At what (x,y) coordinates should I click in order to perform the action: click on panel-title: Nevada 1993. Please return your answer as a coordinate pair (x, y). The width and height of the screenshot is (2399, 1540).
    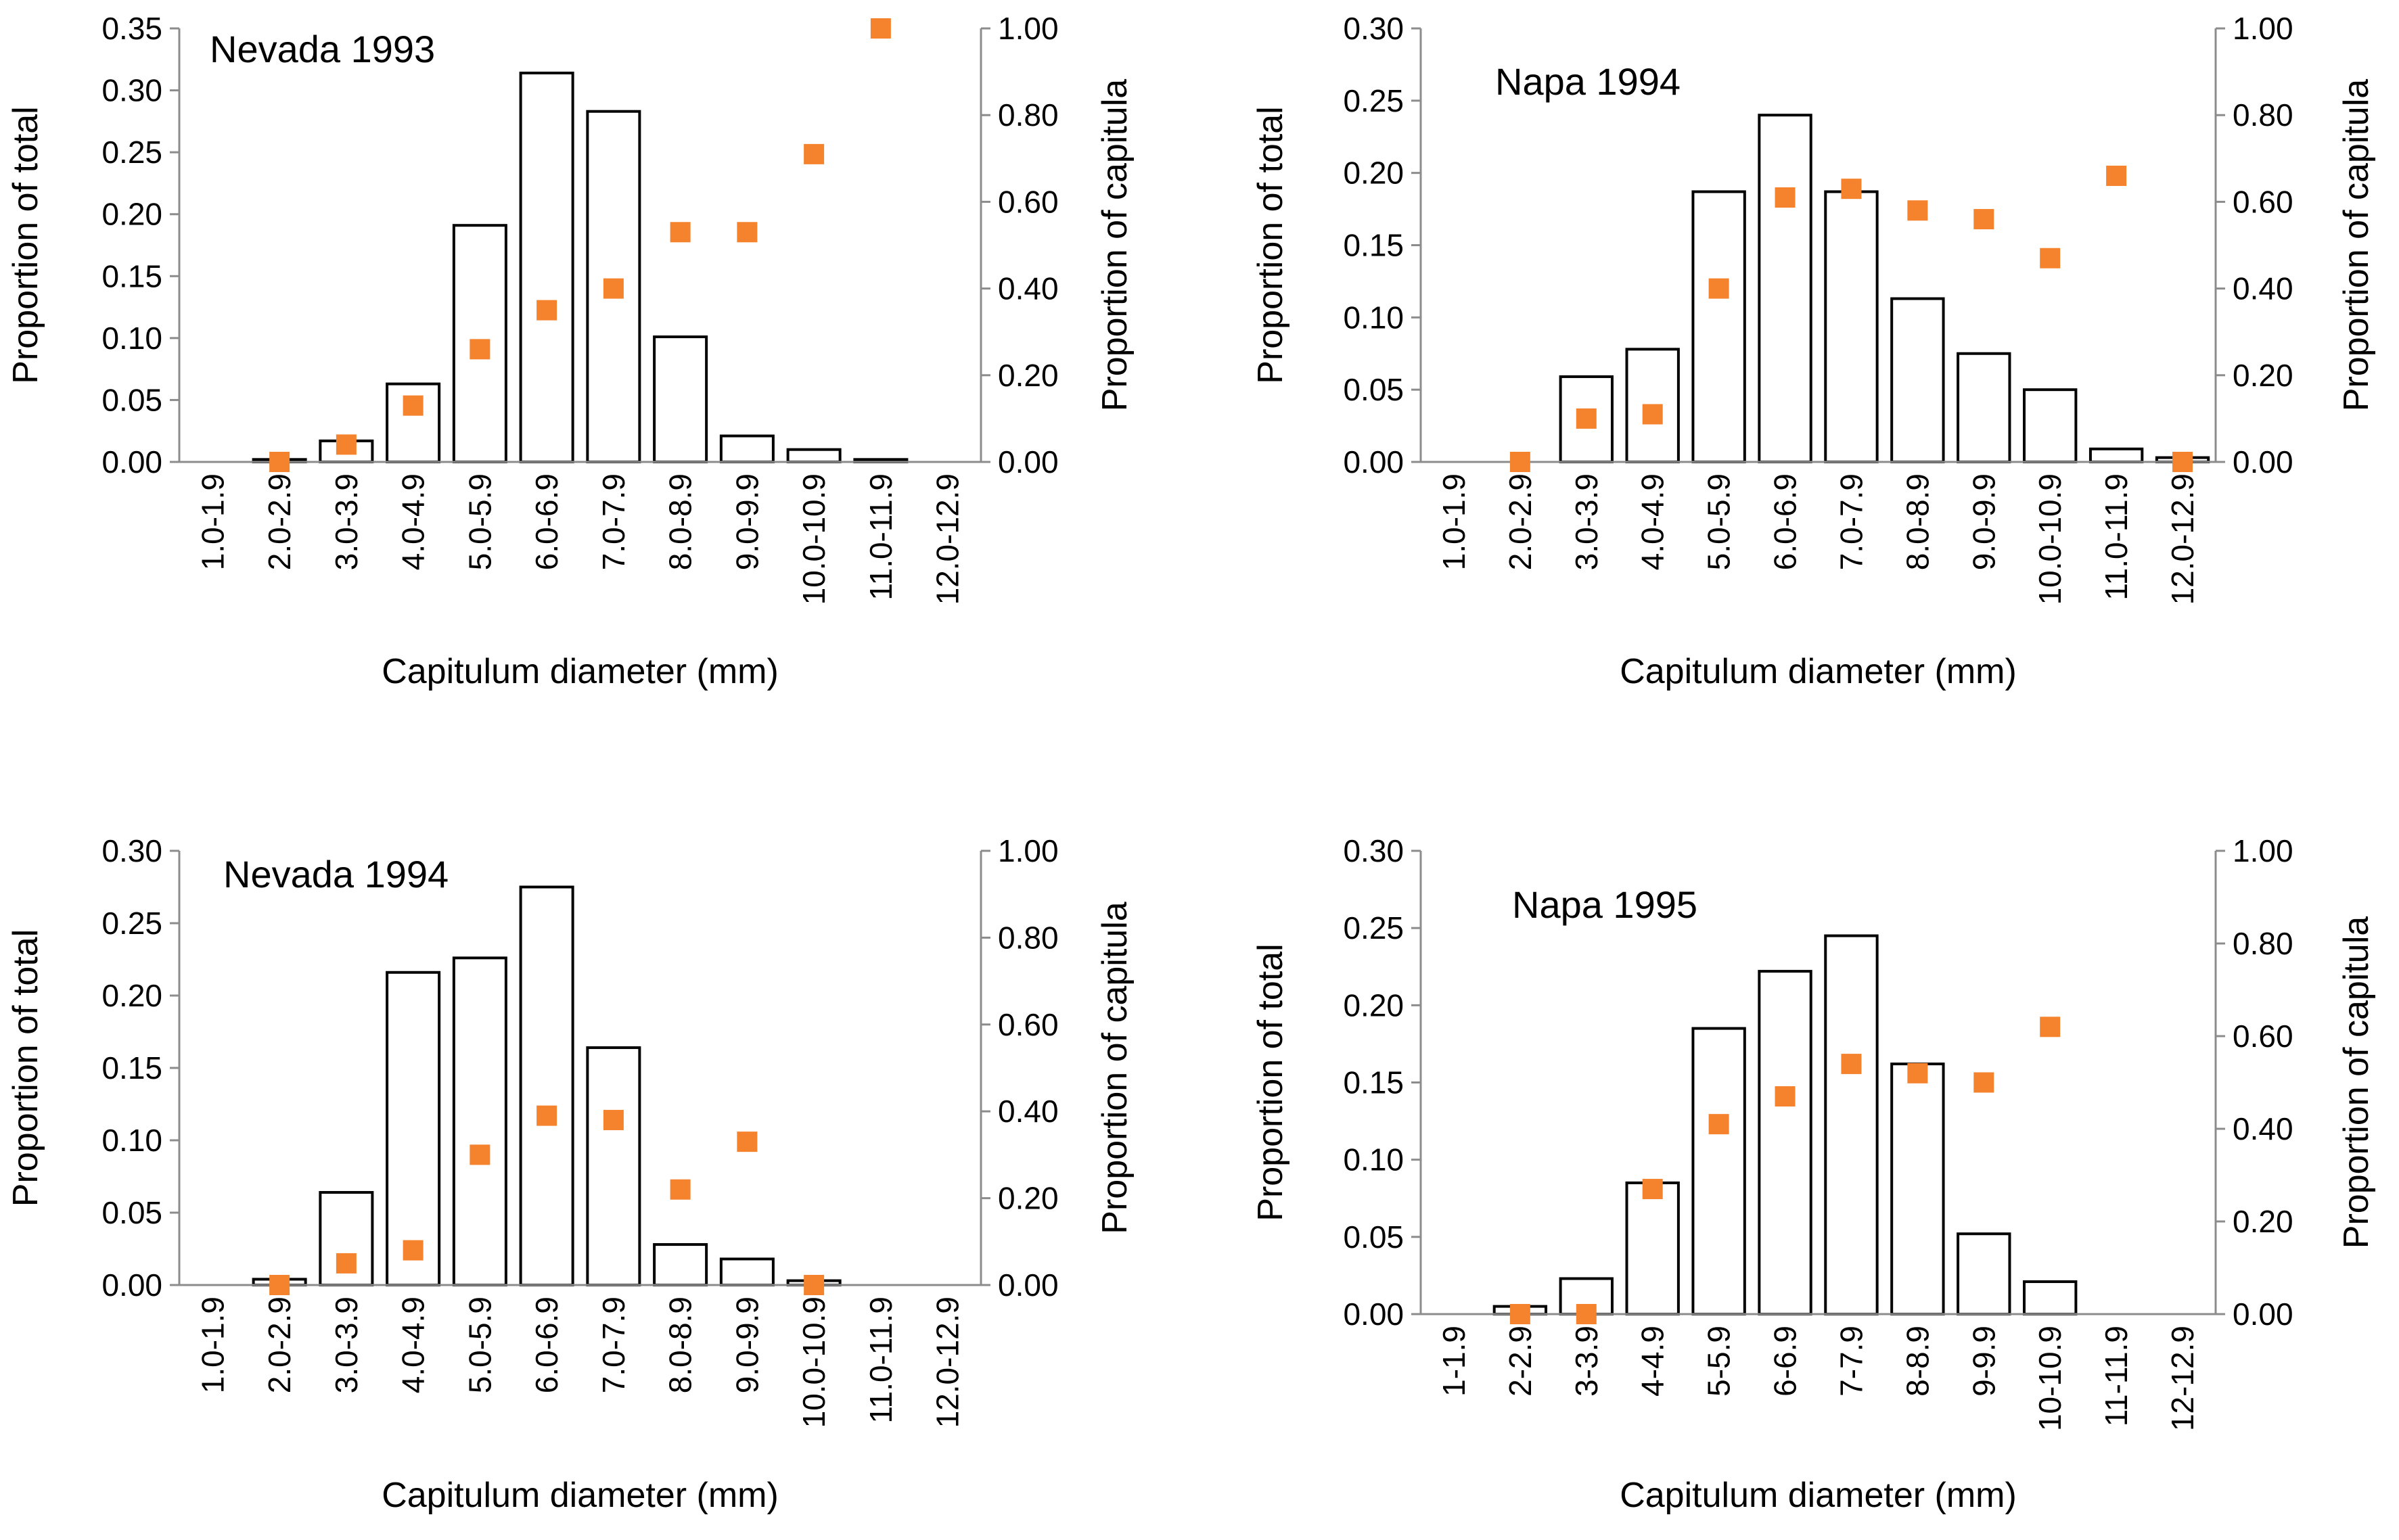
    Looking at the image, I should click on (322, 49).